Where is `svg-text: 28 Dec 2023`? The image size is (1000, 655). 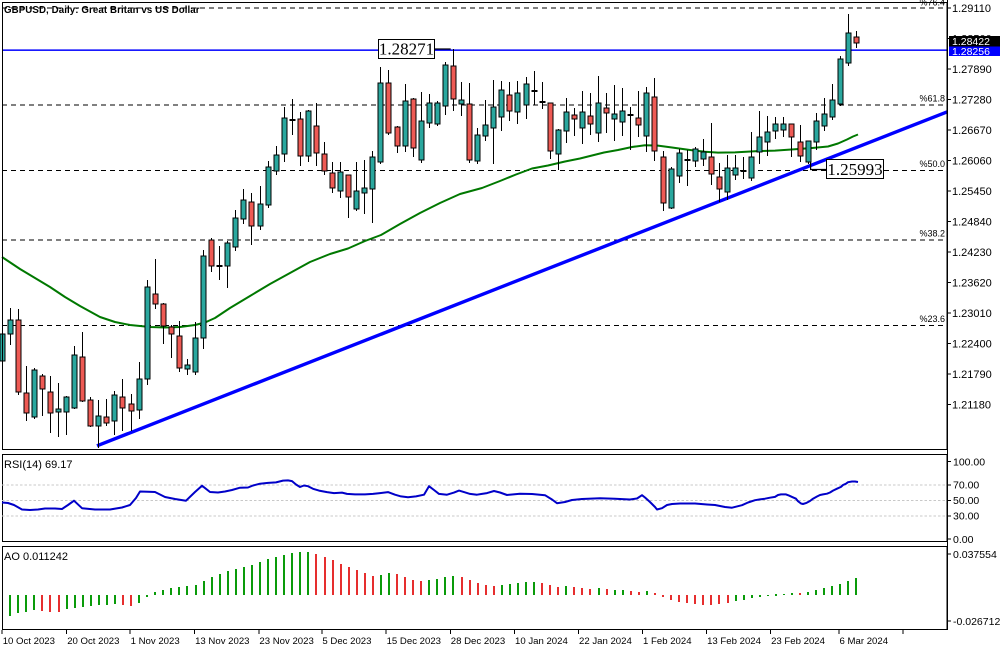
svg-text: 28 Dec 2023 is located at coordinates (478, 641).